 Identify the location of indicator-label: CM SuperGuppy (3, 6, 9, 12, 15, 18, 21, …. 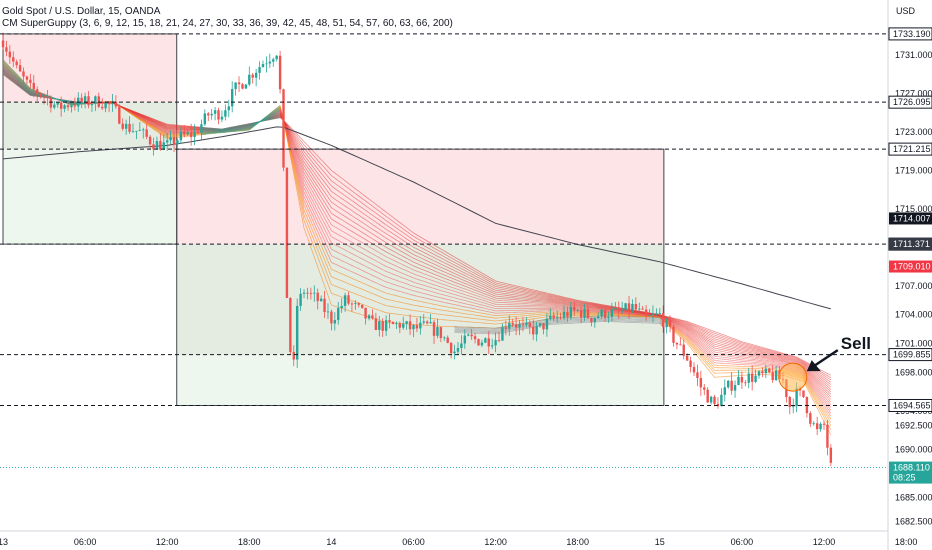
(227, 23).